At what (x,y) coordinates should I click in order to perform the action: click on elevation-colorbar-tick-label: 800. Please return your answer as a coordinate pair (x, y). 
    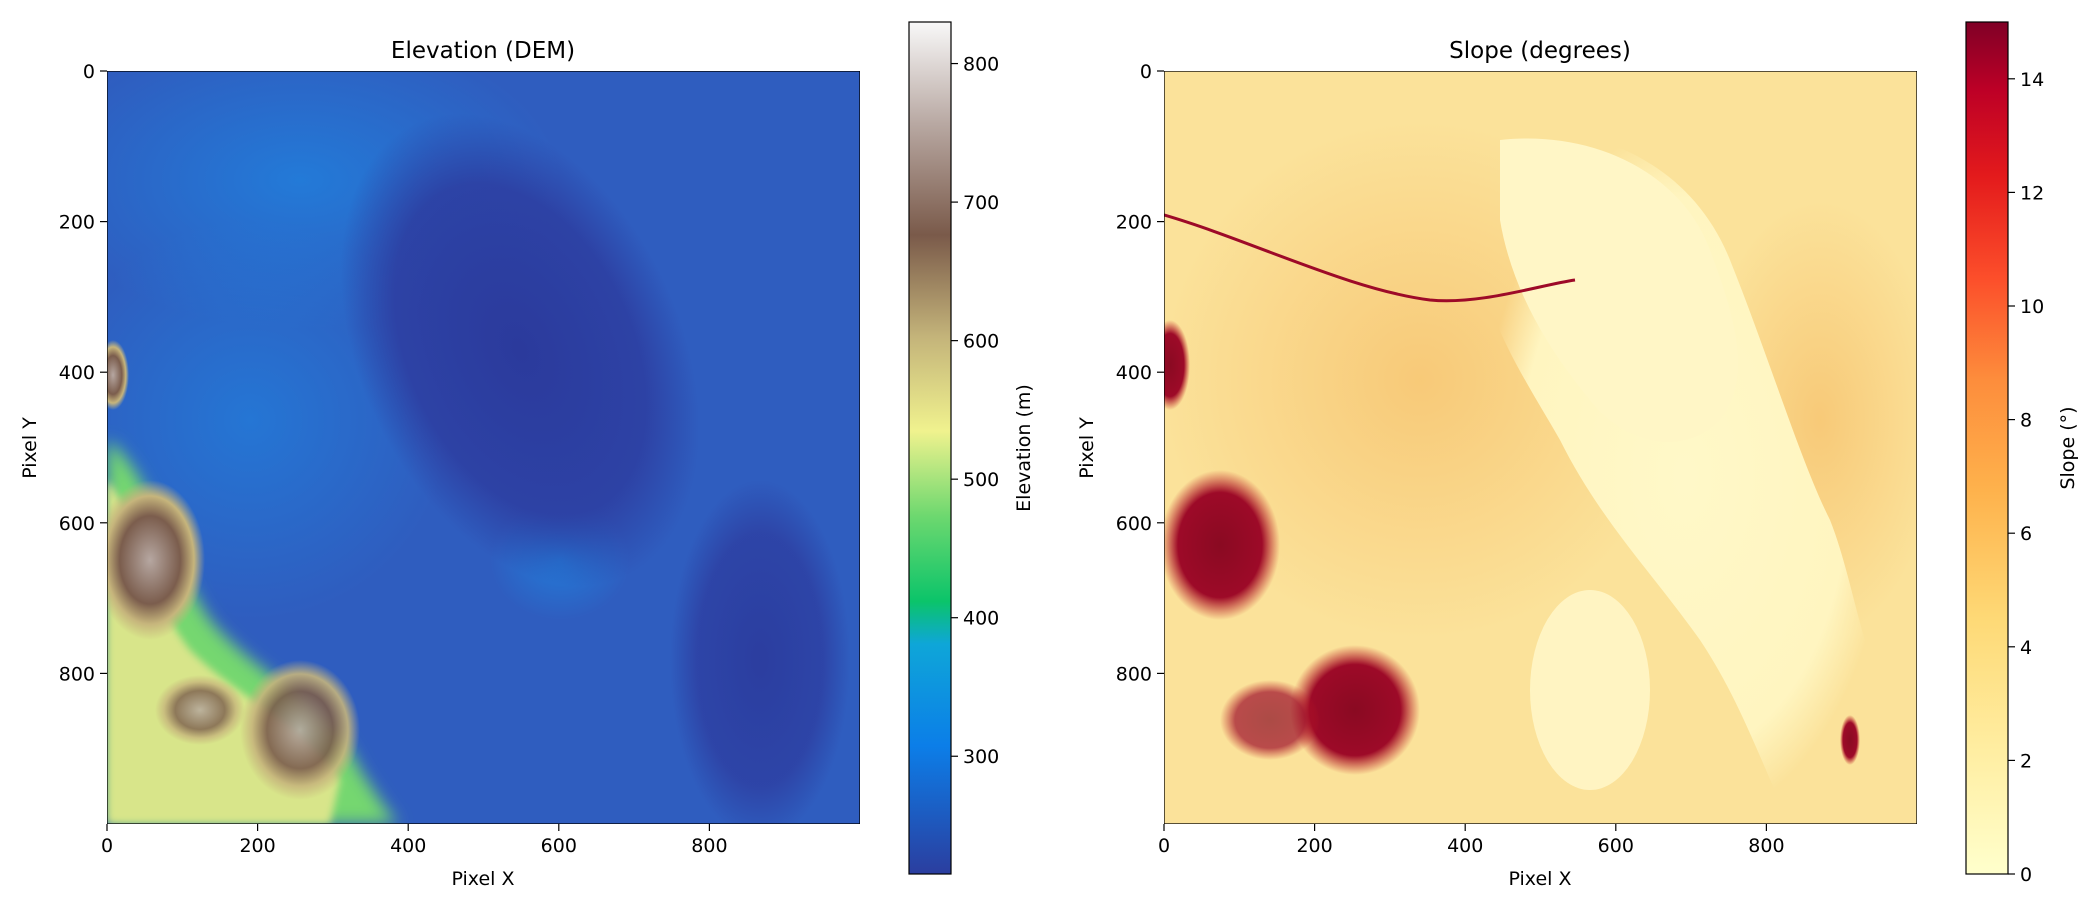
    Looking at the image, I should click on (981, 65).